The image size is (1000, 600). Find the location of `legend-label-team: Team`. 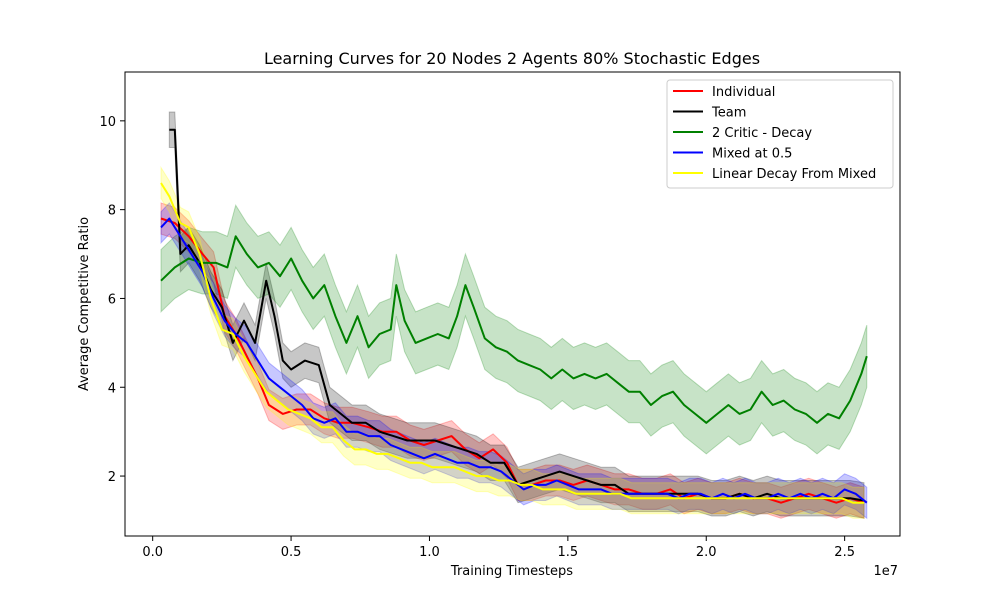

legend-label-team: Team is located at coordinates (728, 113).